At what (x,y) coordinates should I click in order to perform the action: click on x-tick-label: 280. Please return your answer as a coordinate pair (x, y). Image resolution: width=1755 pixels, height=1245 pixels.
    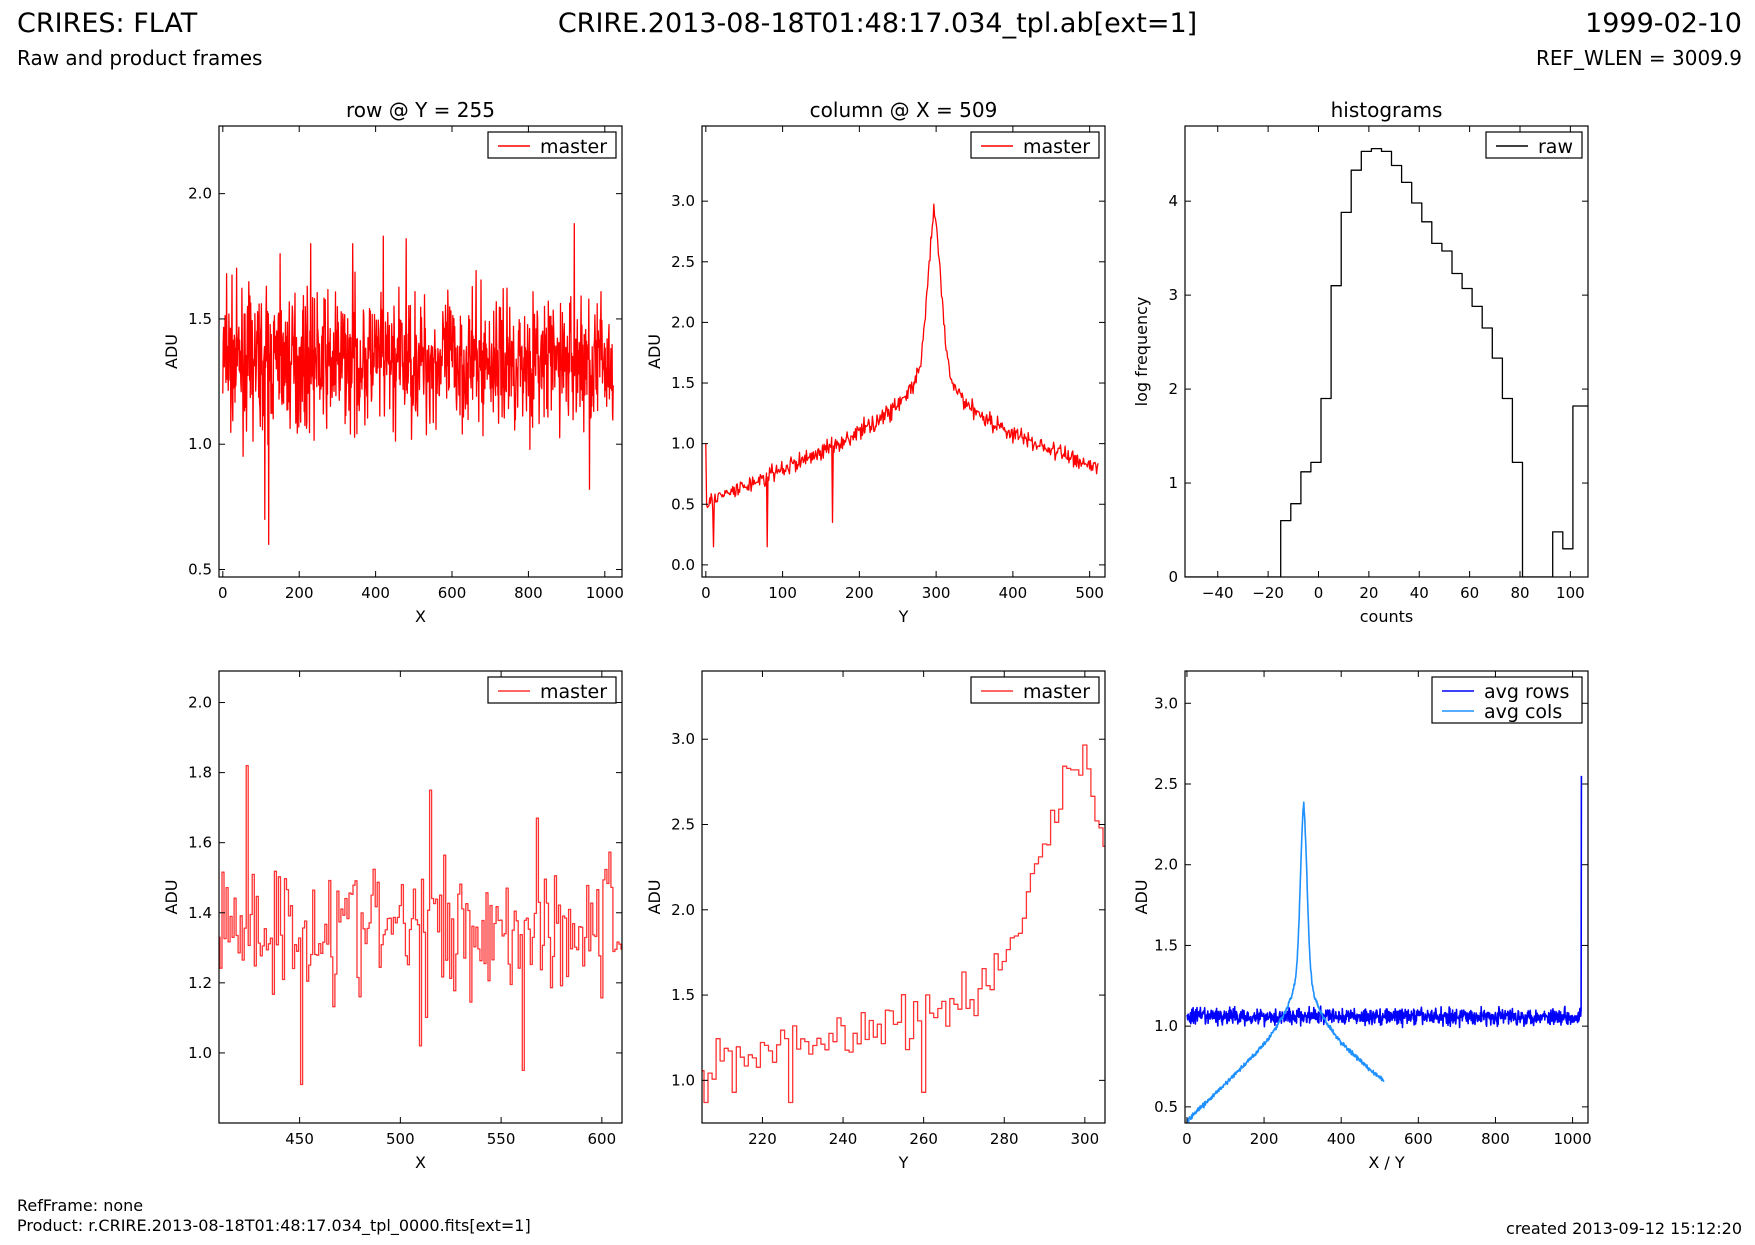
    Looking at the image, I should click on (1004, 1139).